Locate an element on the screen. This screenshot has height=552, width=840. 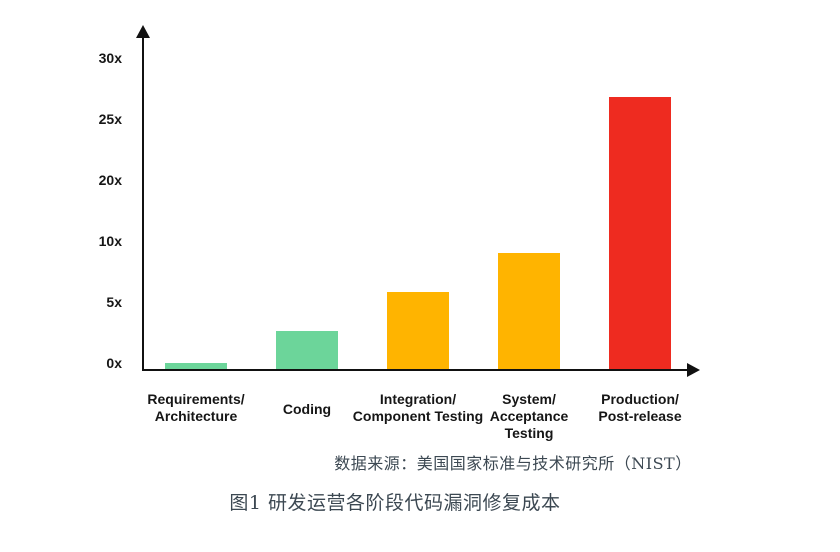
category-label: System/Acceptance Testing is located at coordinates (529, 416).